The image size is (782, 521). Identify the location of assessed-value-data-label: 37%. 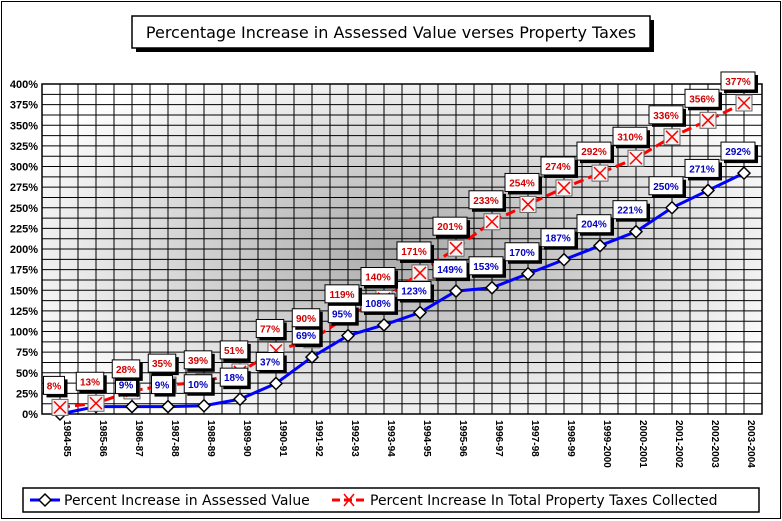
(271, 362).